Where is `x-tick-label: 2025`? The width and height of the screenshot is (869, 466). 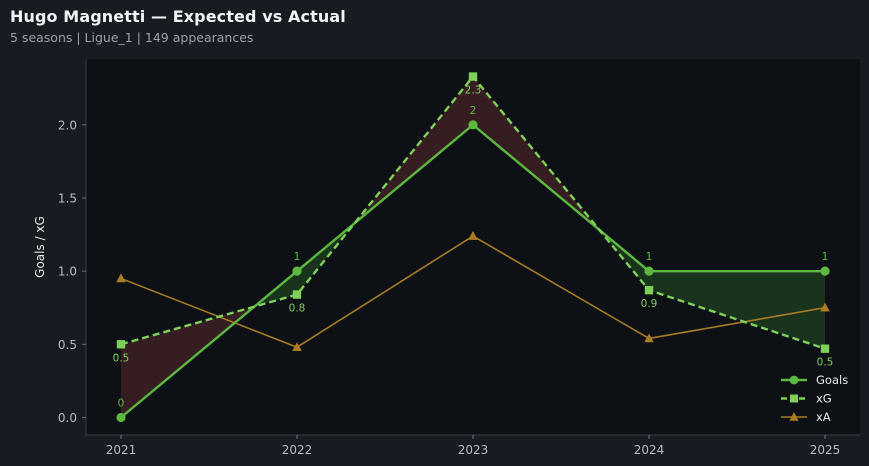
x-tick-label: 2025 is located at coordinates (825, 450).